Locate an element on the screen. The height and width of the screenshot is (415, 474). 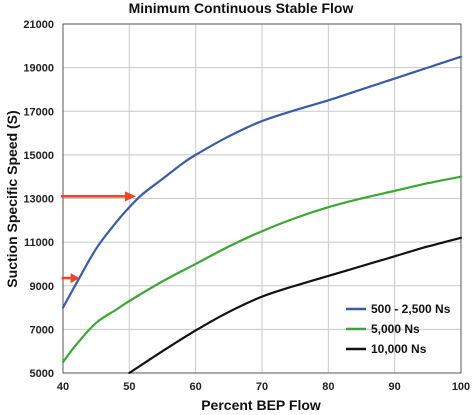
x-tick-label: 80 is located at coordinates (328, 387).